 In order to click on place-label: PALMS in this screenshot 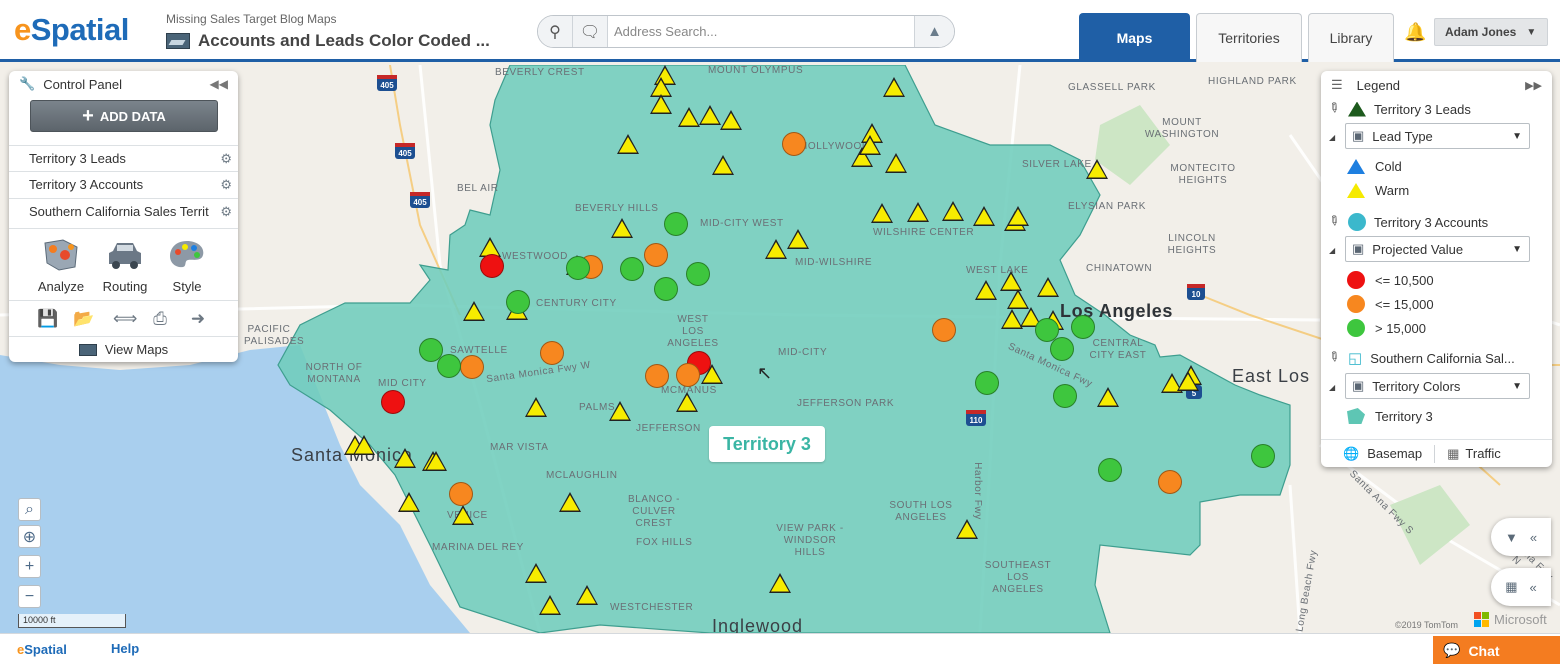, I will do `click(597, 407)`.